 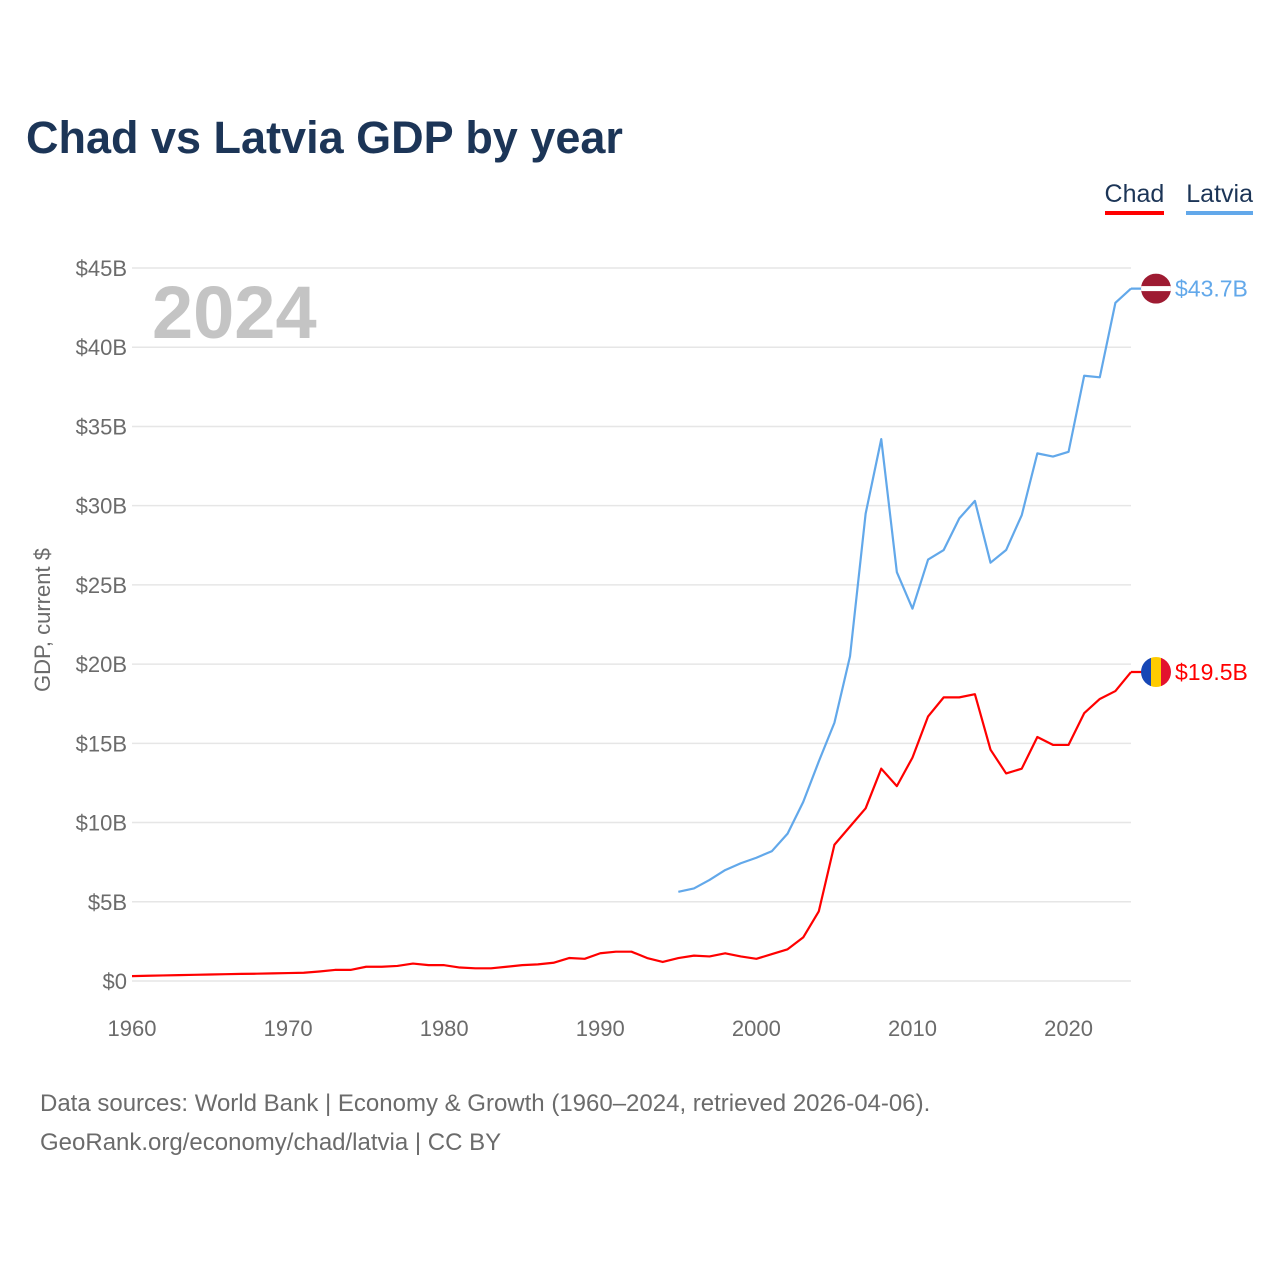 What do you see at coordinates (1156, 288) in the screenshot?
I see `latvia-flag-icon` at bounding box center [1156, 288].